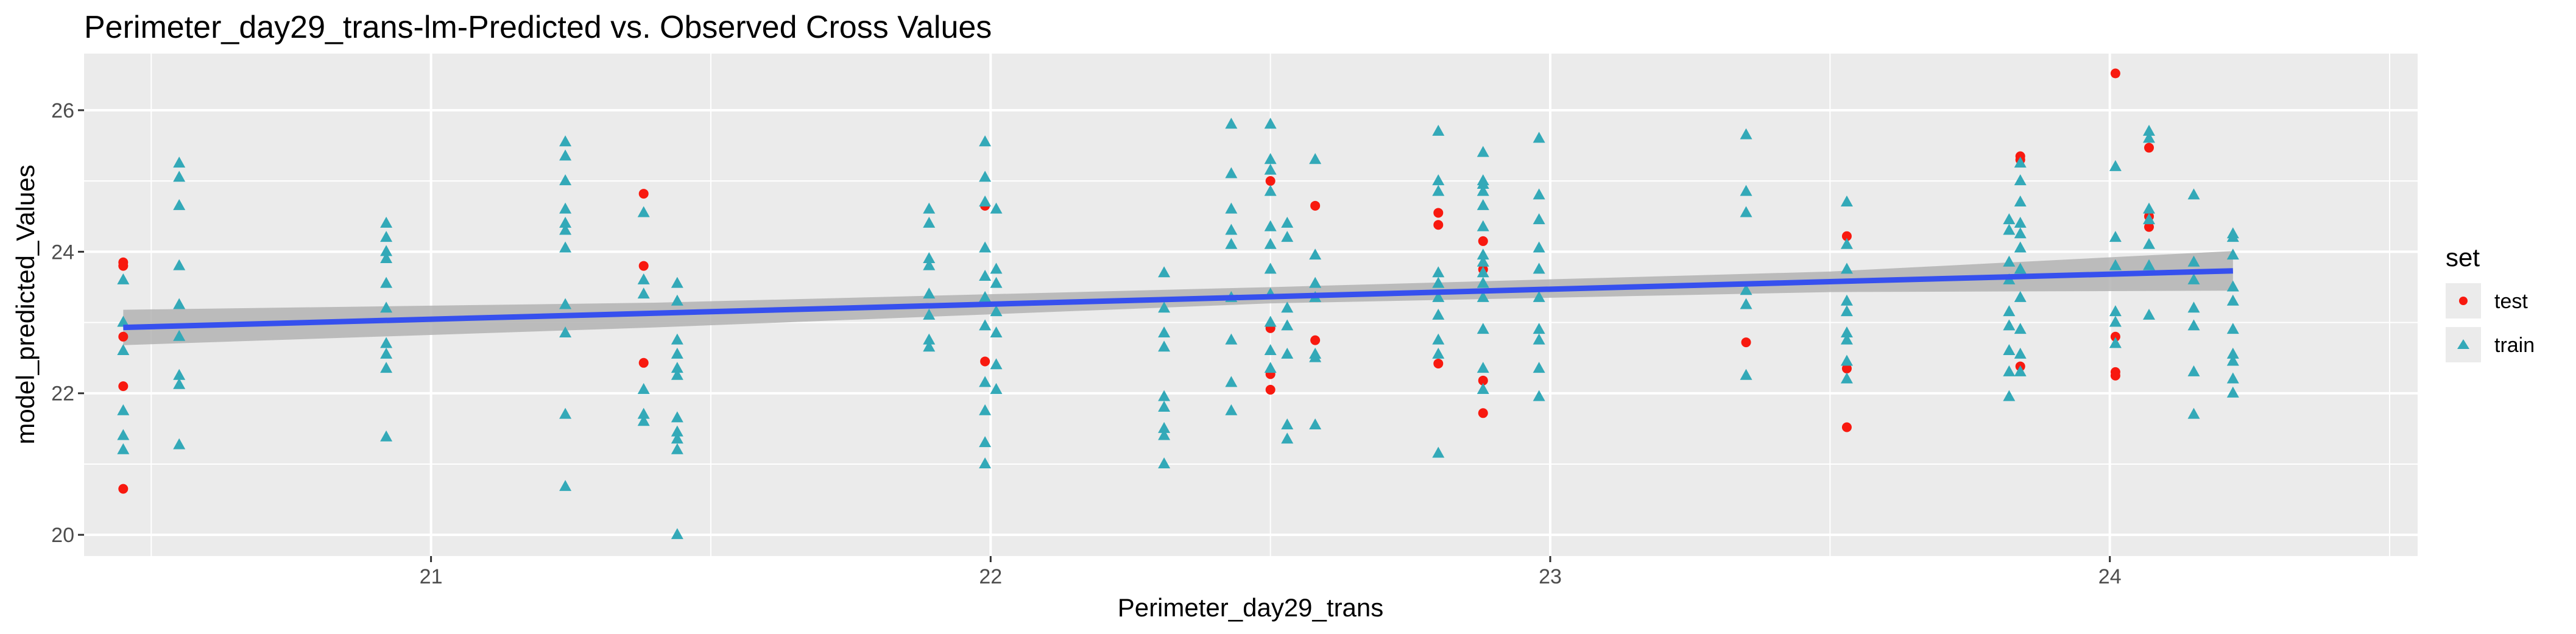 The height and width of the screenshot is (634, 2576). I want to click on fit-line-layer, so click(1178, 299).